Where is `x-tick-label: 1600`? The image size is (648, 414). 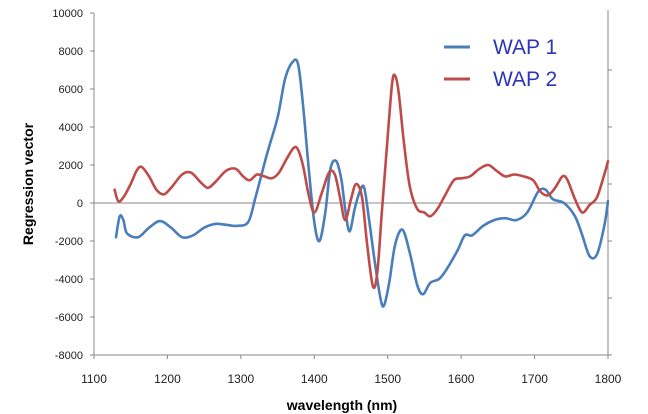 x-tick-label: 1600 is located at coordinates (461, 379).